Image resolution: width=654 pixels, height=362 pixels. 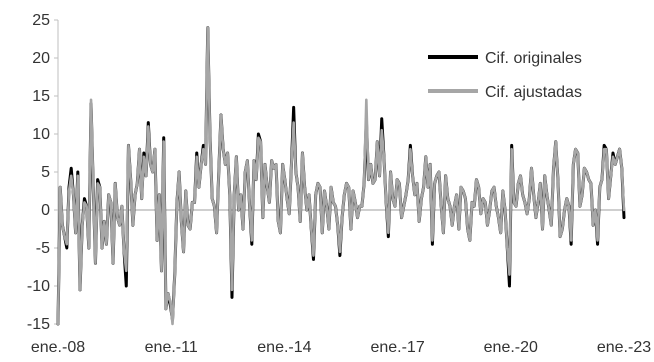 I want to click on legend-label: Cif. originales, so click(x=533, y=58).